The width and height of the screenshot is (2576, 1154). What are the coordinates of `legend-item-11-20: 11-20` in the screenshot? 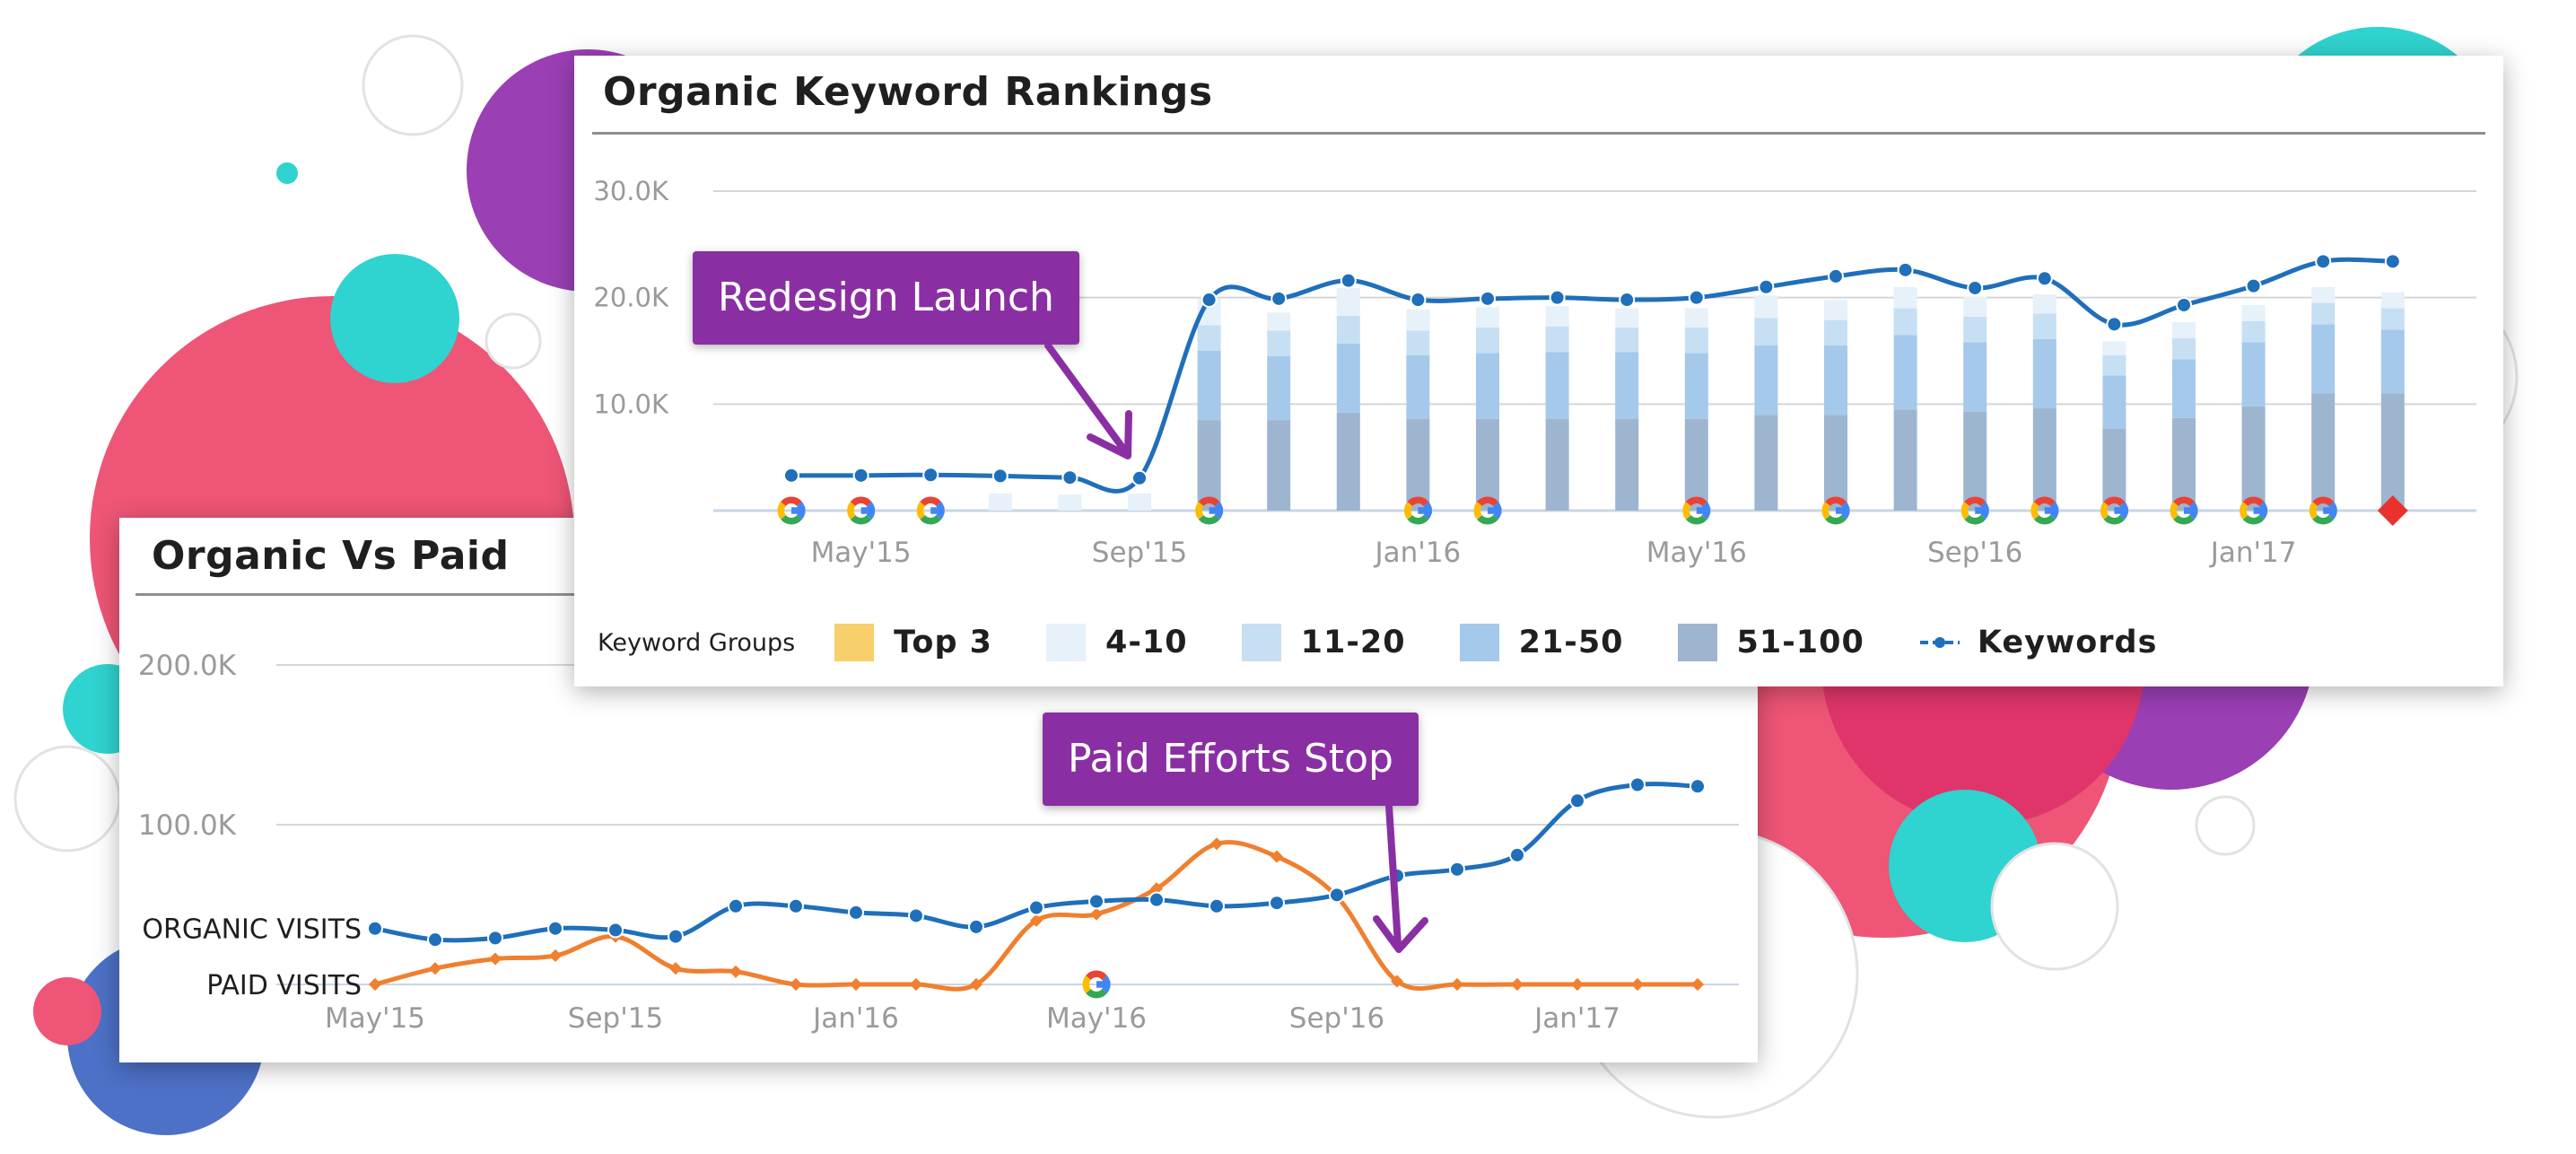 It's located at (1324, 642).